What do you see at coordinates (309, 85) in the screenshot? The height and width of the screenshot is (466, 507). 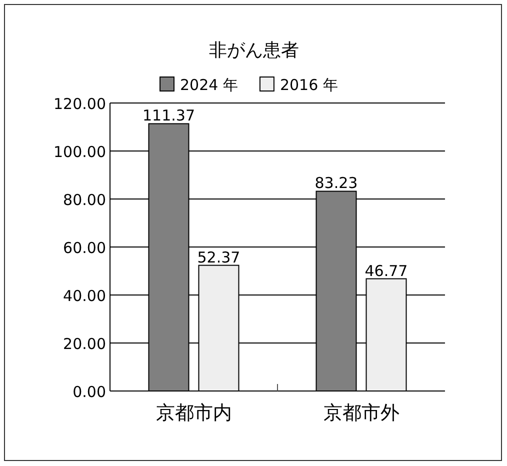 I see `legend-label: 2016 年` at bounding box center [309, 85].